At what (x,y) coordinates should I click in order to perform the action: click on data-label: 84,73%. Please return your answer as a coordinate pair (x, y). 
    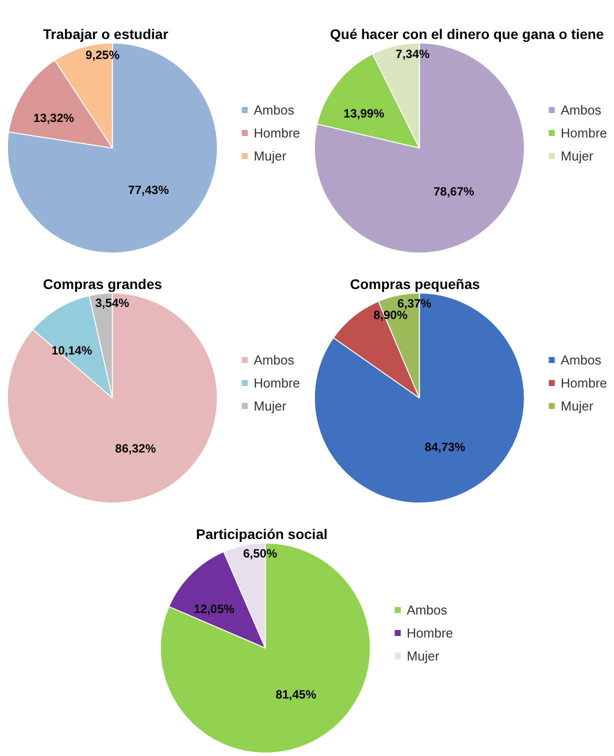
    Looking at the image, I should click on (445, 447).